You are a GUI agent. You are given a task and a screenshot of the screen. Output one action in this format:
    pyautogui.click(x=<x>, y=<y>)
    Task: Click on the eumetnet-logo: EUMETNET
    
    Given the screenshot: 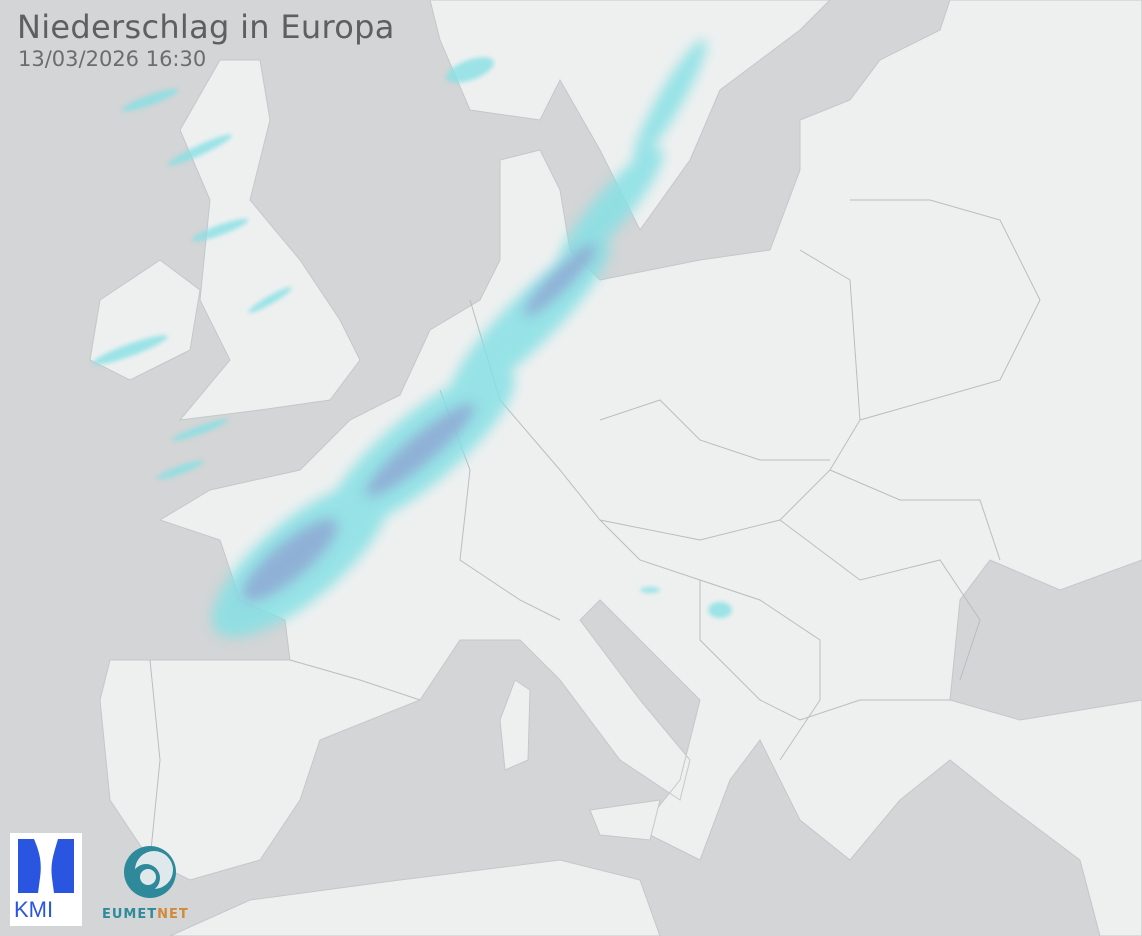 What is the action you would take?
    pyautogui.click(x=150, y=883)
    